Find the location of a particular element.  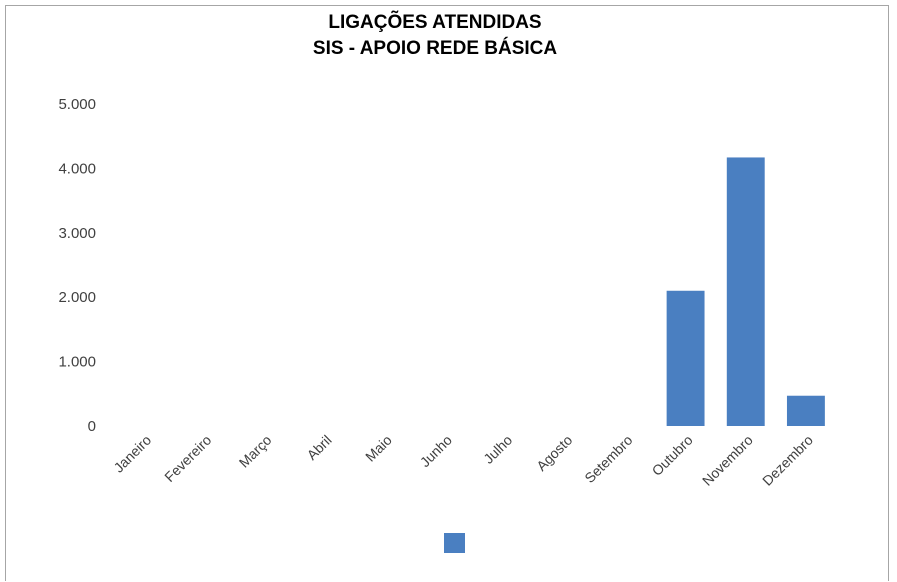

y-tick-label: 5.000 is located at coordinates (77, 104).